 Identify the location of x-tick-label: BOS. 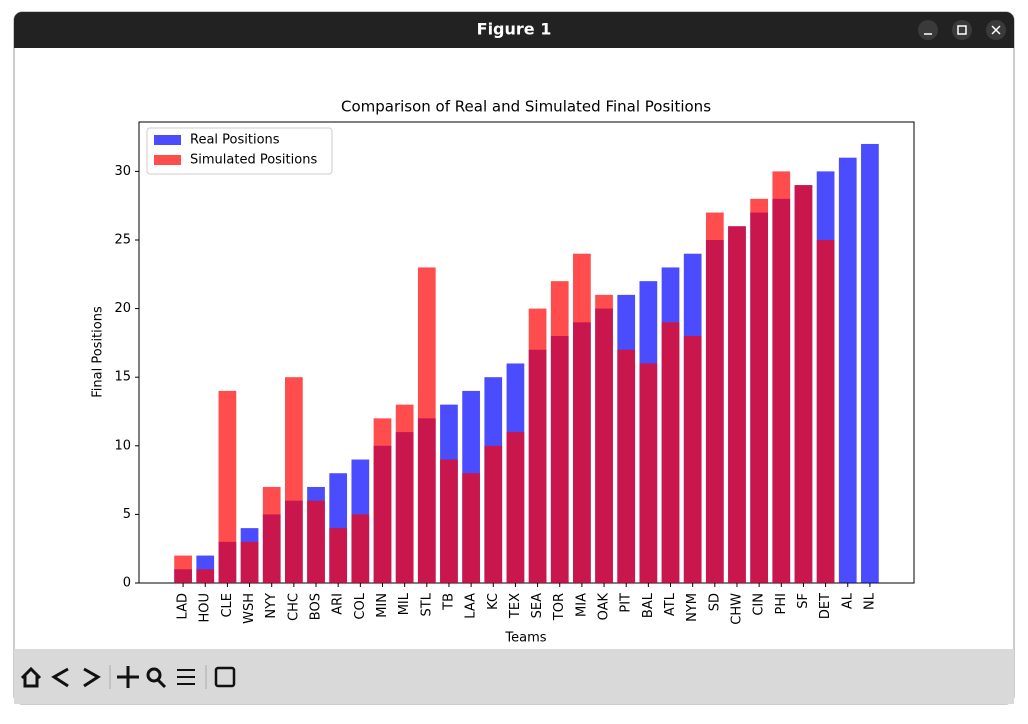
(316, 606).